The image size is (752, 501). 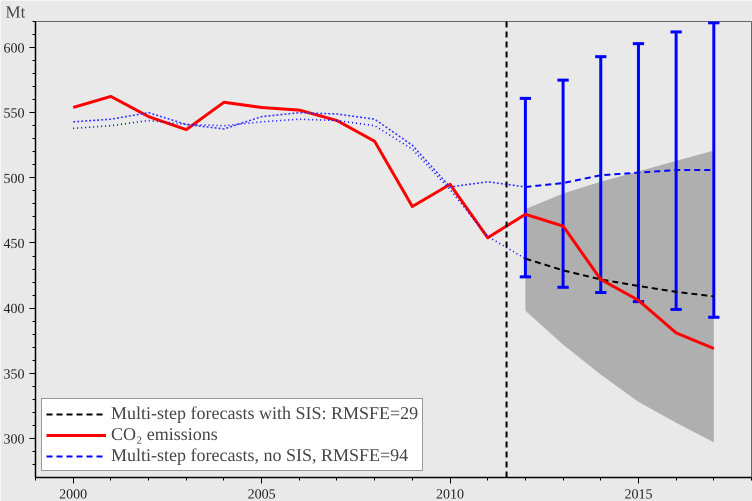 What do you see at coordinates (14, 244) in the screenshot?
I see `y-tick-label: 450` at bounding box center [14, 244].